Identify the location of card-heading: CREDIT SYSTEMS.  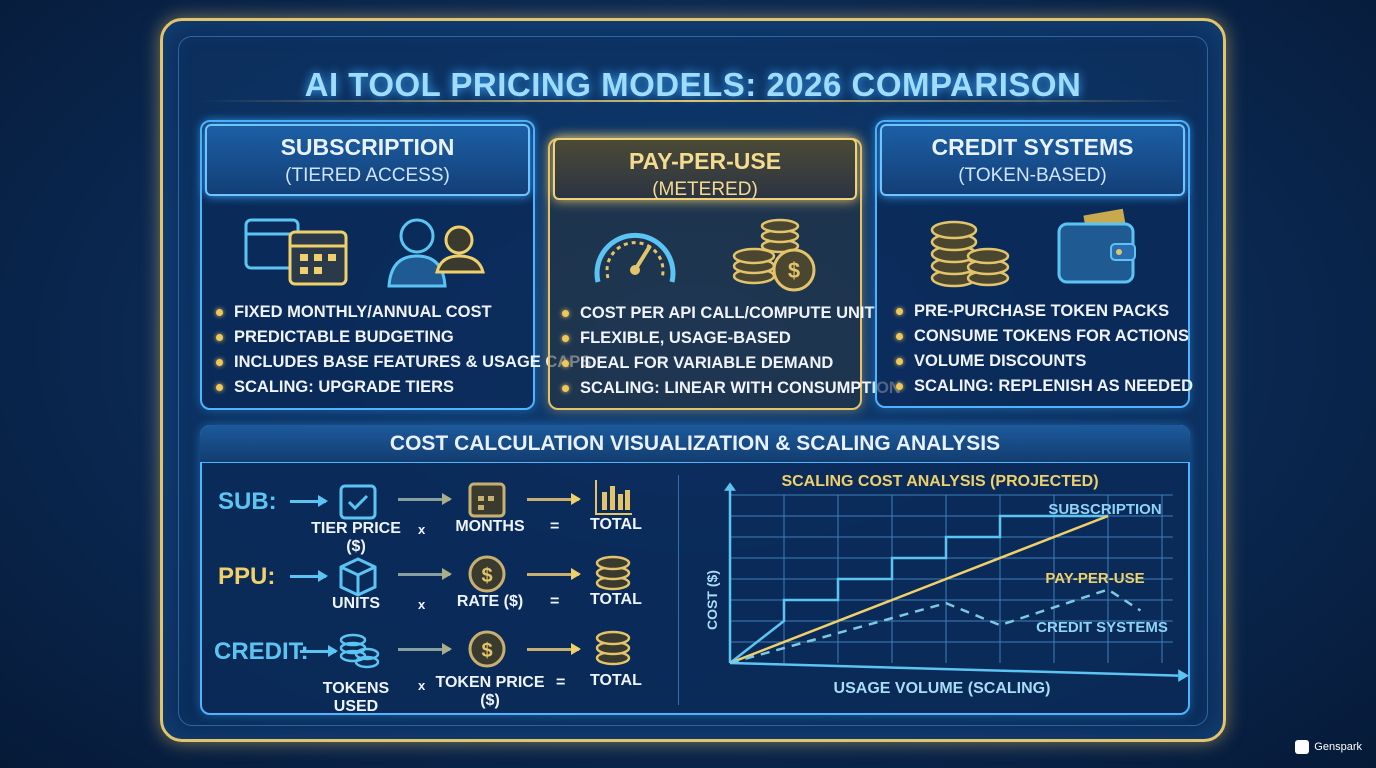
(1032, 147).